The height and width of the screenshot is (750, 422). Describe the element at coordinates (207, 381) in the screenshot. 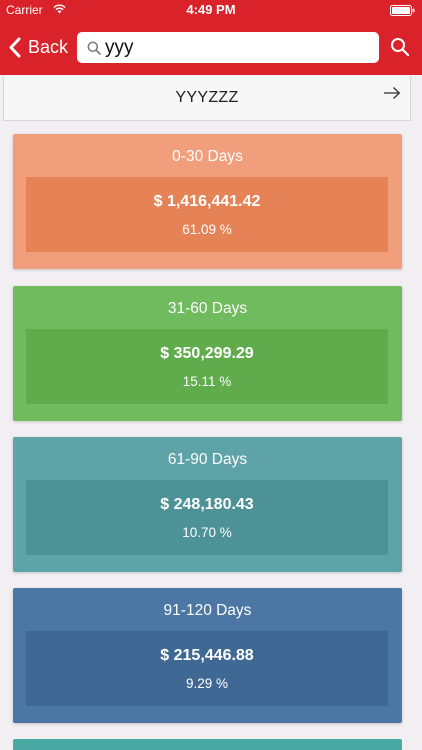

I see `bucket-percent: 15.11 %` at that location.